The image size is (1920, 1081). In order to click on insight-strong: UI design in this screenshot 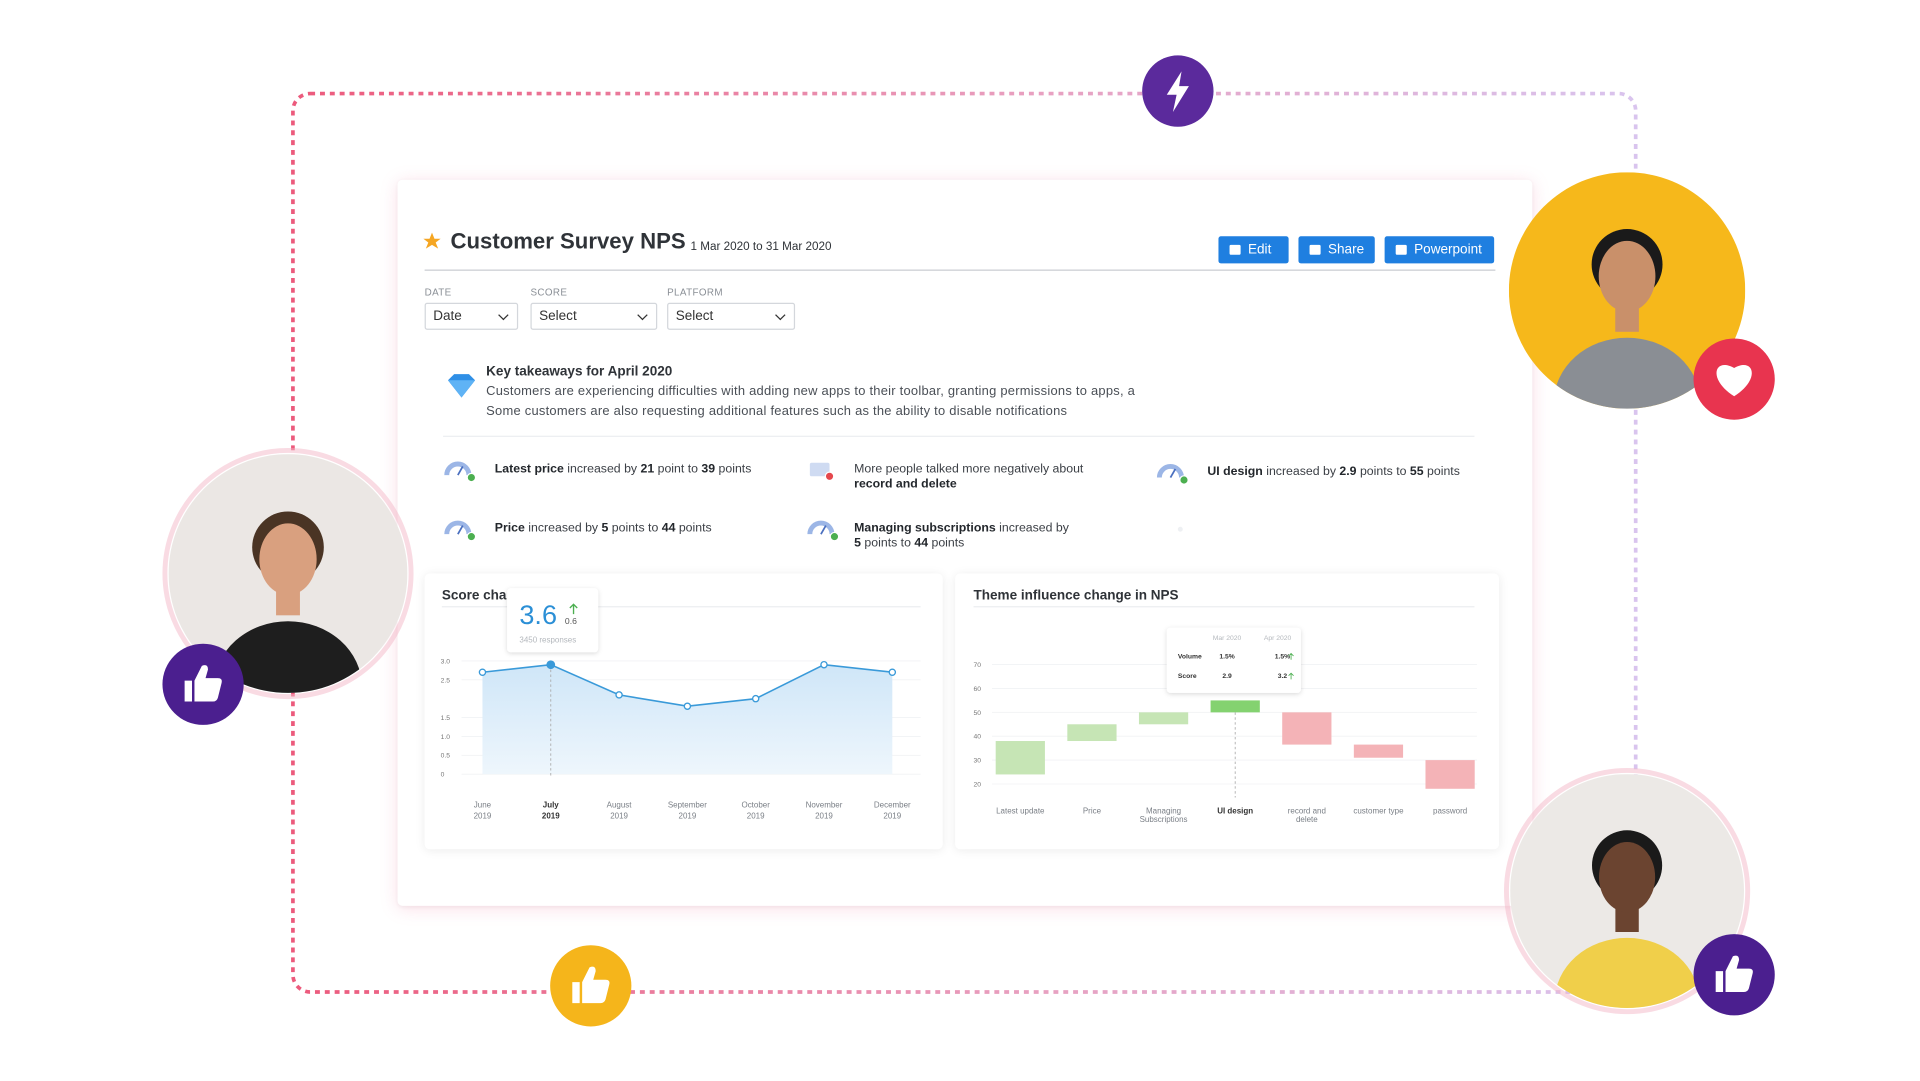, I will do `click(1235, 472)`.